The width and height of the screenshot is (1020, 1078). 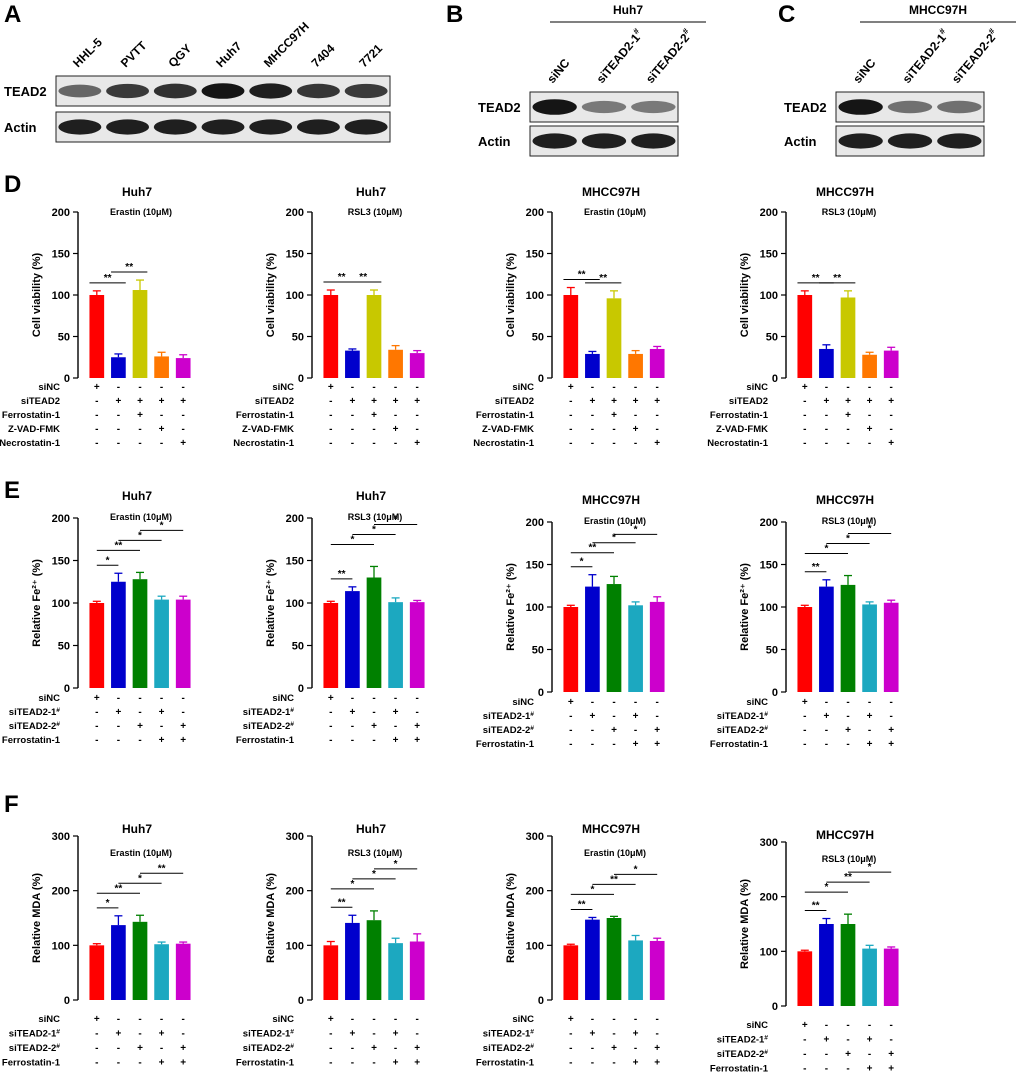 What do you see at coordinates (864, 71) in the screenshot?
I see `blot-lane-label: siNC` at bounding box center [864, 71].